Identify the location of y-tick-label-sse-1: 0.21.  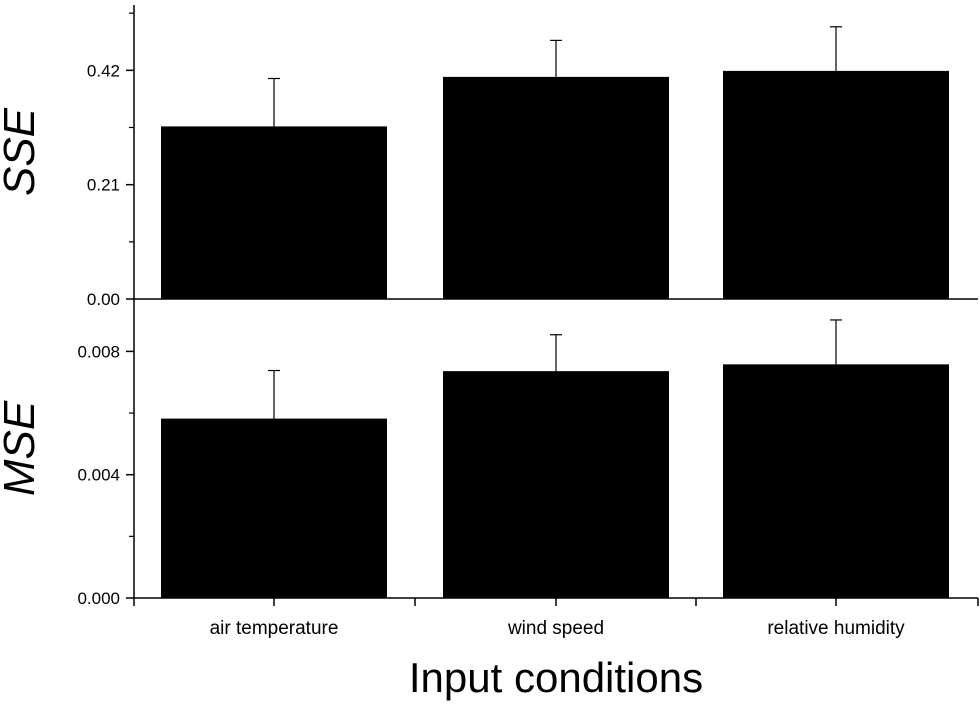
(103, 185).